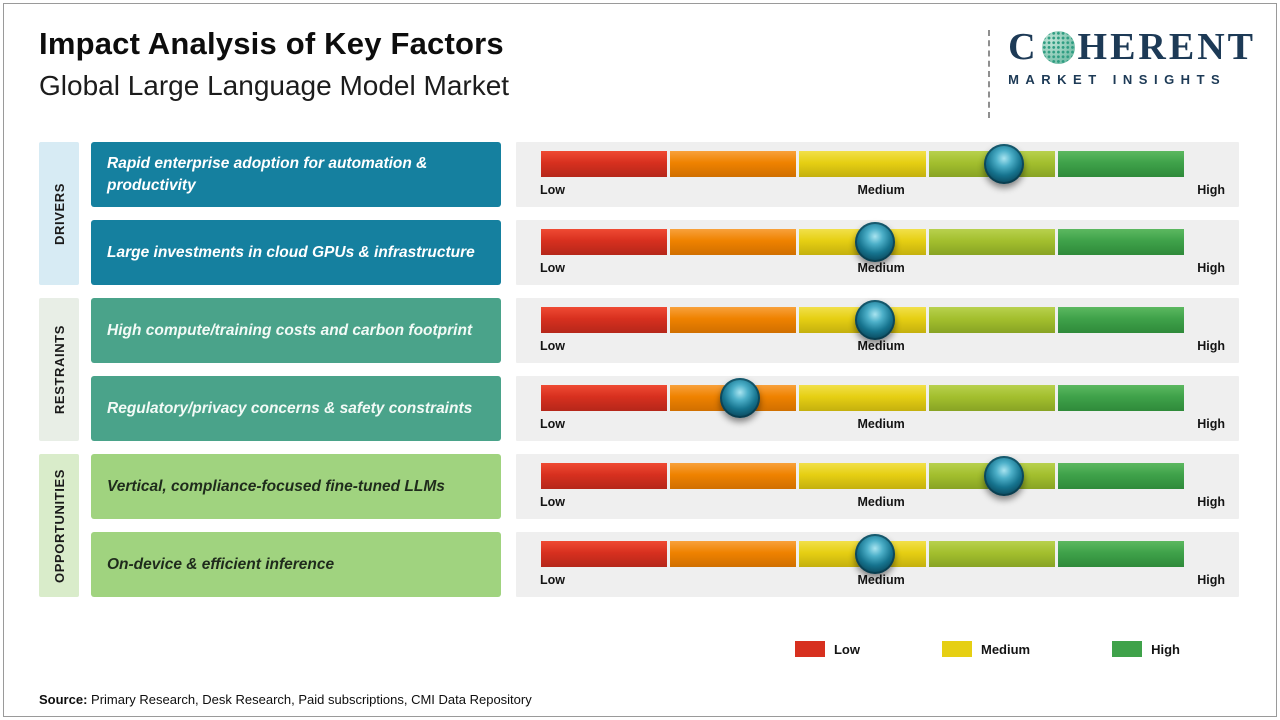 This screenshot has height=720, width=1280. I want to click on category-label: RESTRAINTS, so click(59, 369).